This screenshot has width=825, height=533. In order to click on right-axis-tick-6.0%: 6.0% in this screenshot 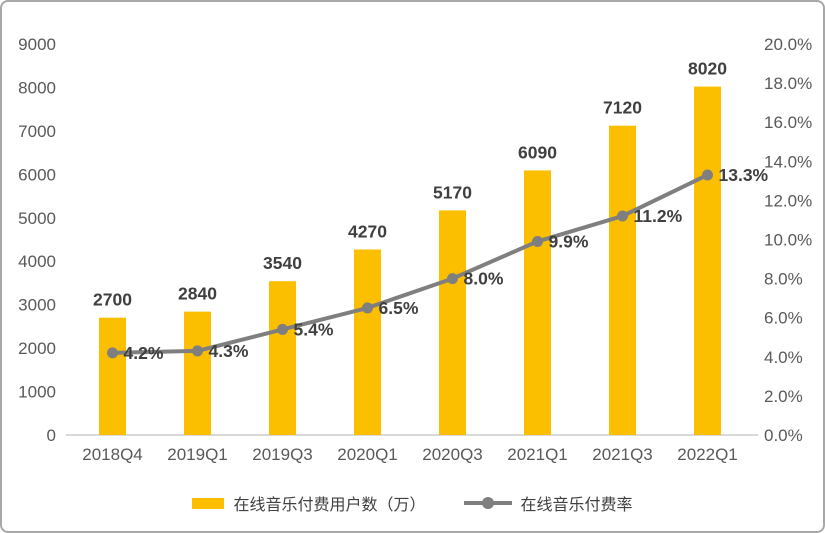, I will do `click(783, 318)`.